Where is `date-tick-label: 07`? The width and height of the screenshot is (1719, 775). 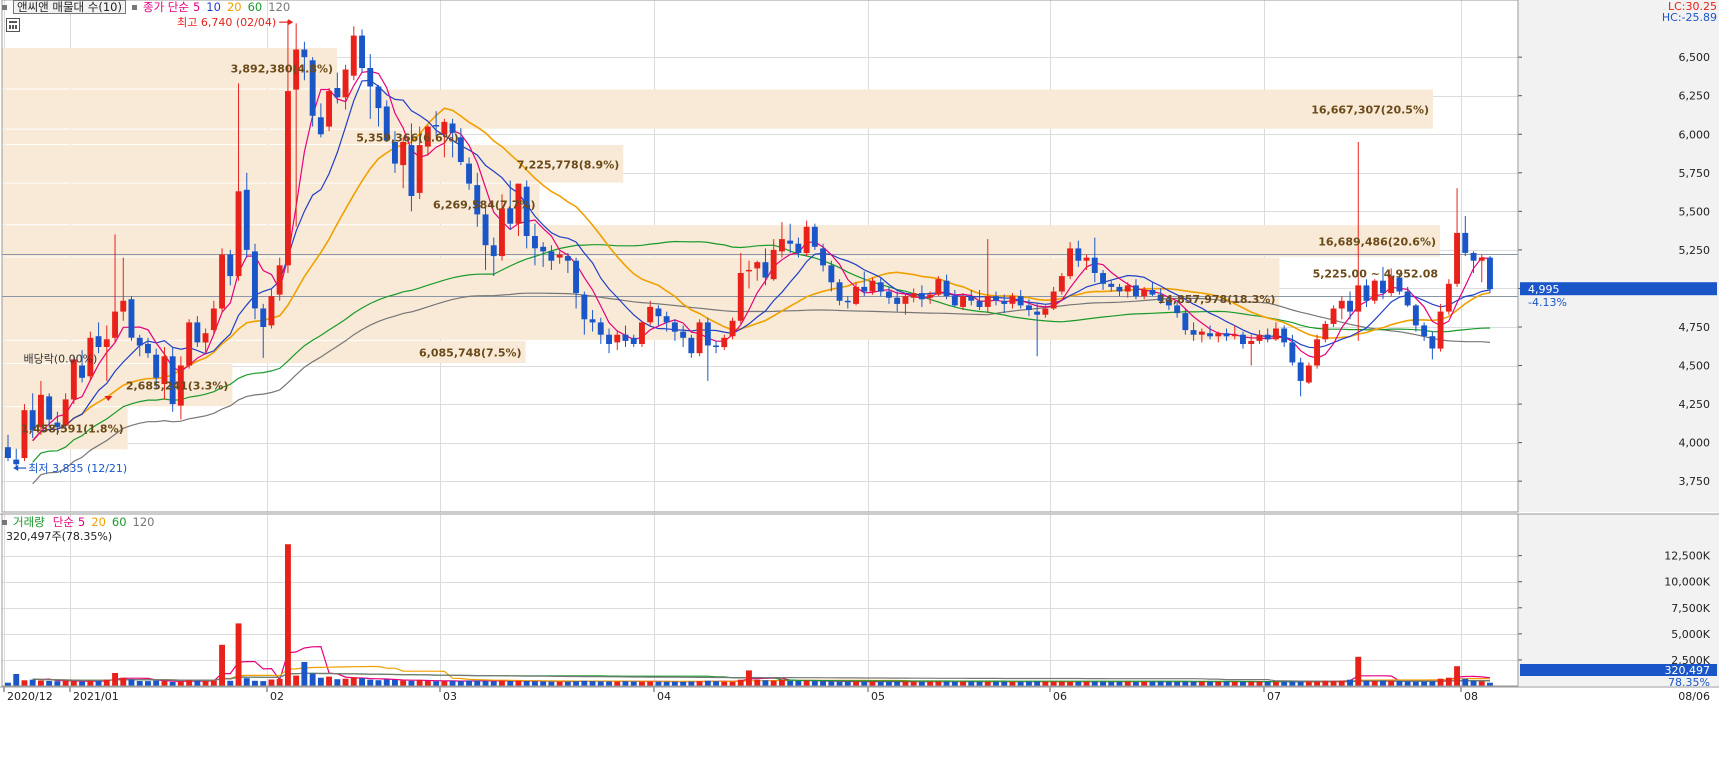
date-tick-label: 07 is located at coordinates (1274, 696).